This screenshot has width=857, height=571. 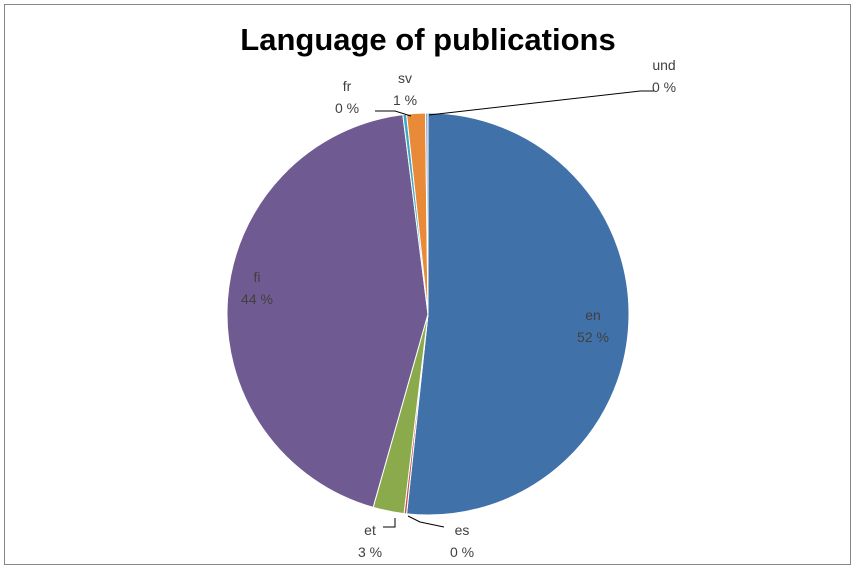 I want to click on slice-label-category-fi: fi, so click(x=257, y=277).